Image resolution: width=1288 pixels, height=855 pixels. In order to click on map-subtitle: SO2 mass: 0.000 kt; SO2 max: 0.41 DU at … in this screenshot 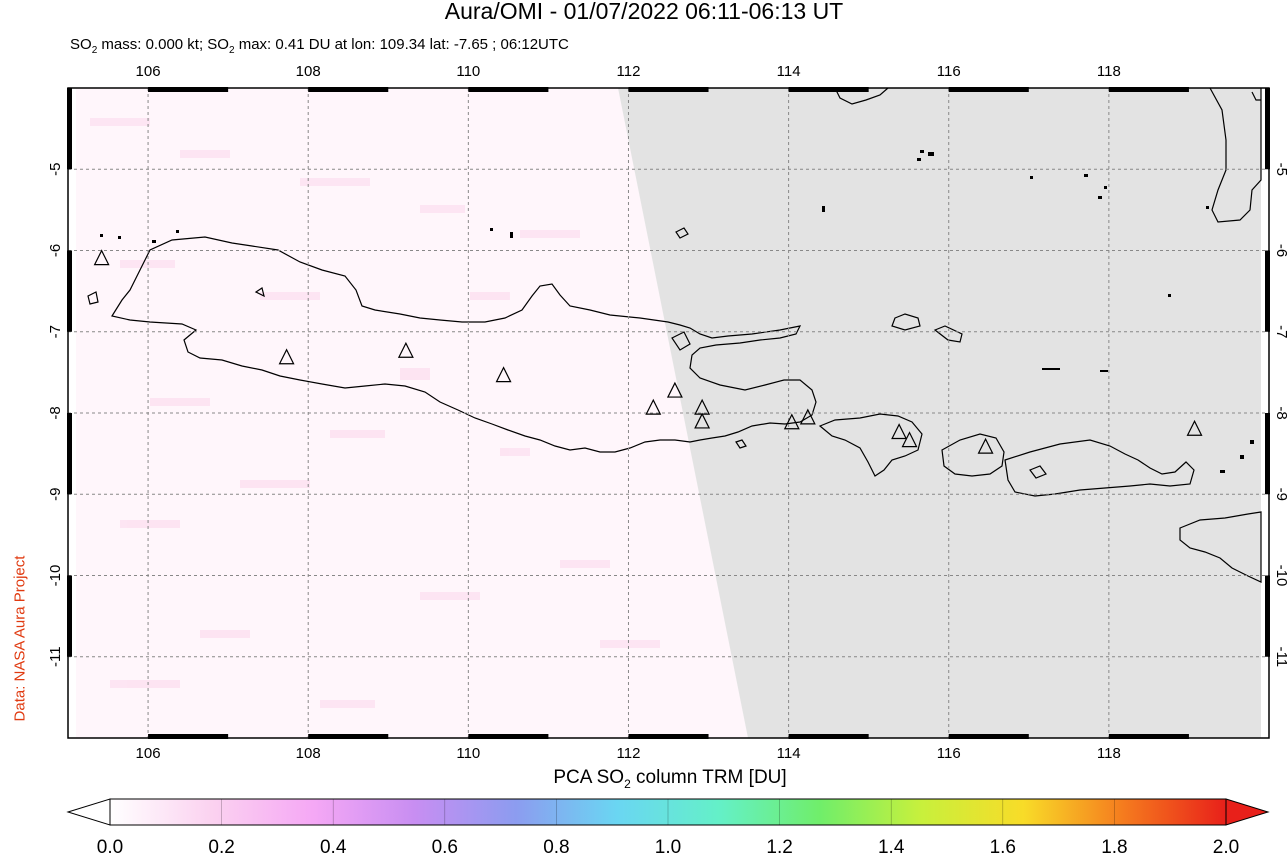, I will do `click(319, 46)`.